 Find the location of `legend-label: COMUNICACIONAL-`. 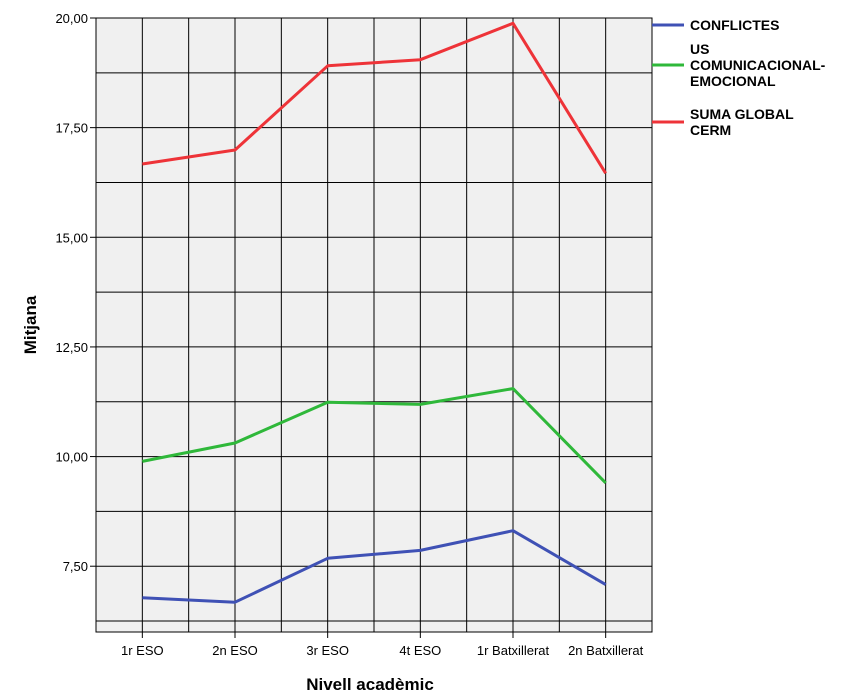

legend-label: COMUNICACIONAL- is located at coordinates (758, 65).